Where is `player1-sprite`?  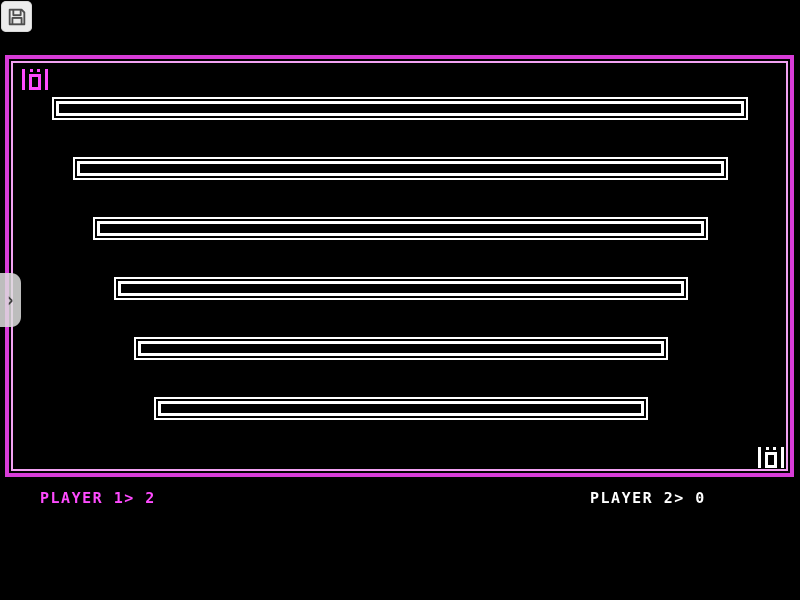 player1-sprite is located at coordinates (35, 79).